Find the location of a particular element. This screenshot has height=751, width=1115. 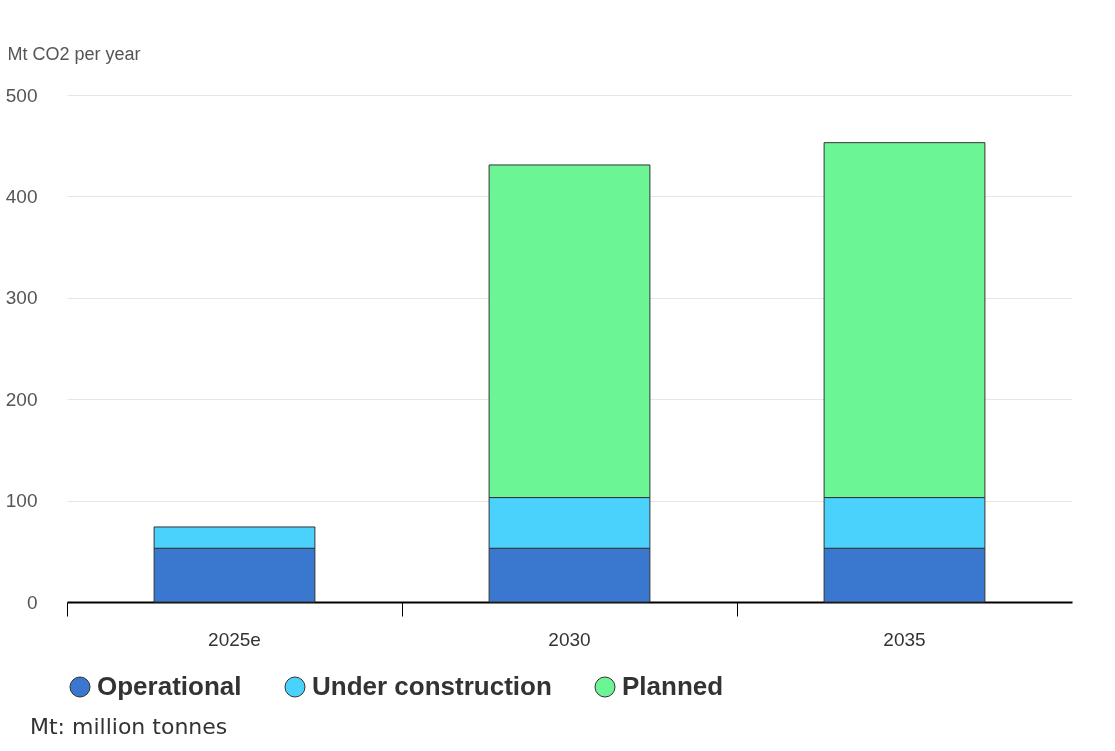

x-tick-label: 2035 is located at coordinates (904, 639).